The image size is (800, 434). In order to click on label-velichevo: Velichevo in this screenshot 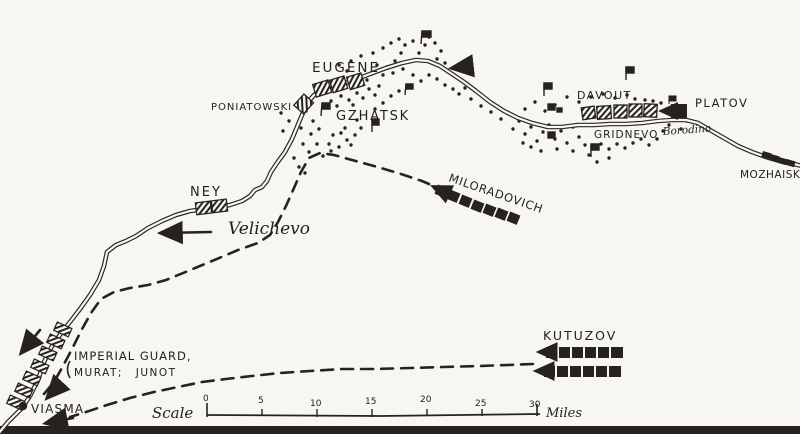, I will do `click(269, 229)`.